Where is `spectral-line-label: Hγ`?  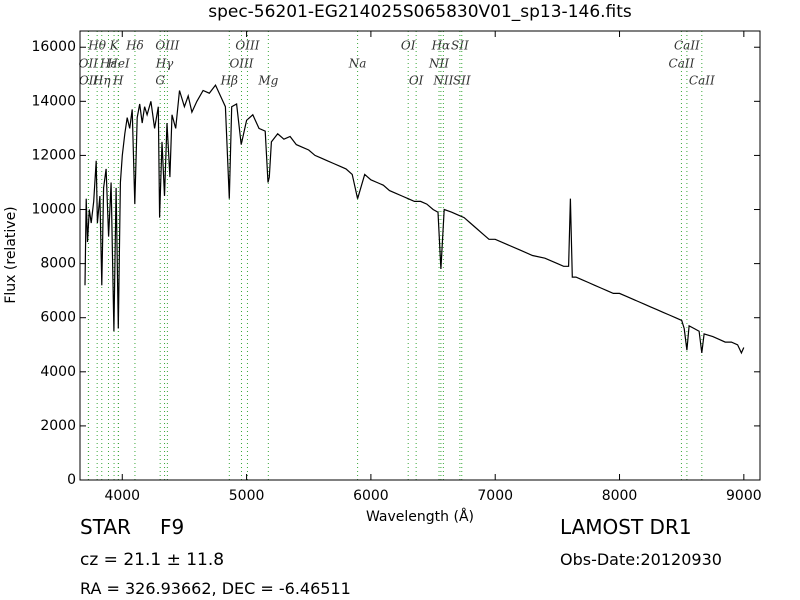 spectral-line-label: Hγ is located at coordinates (164, 64).